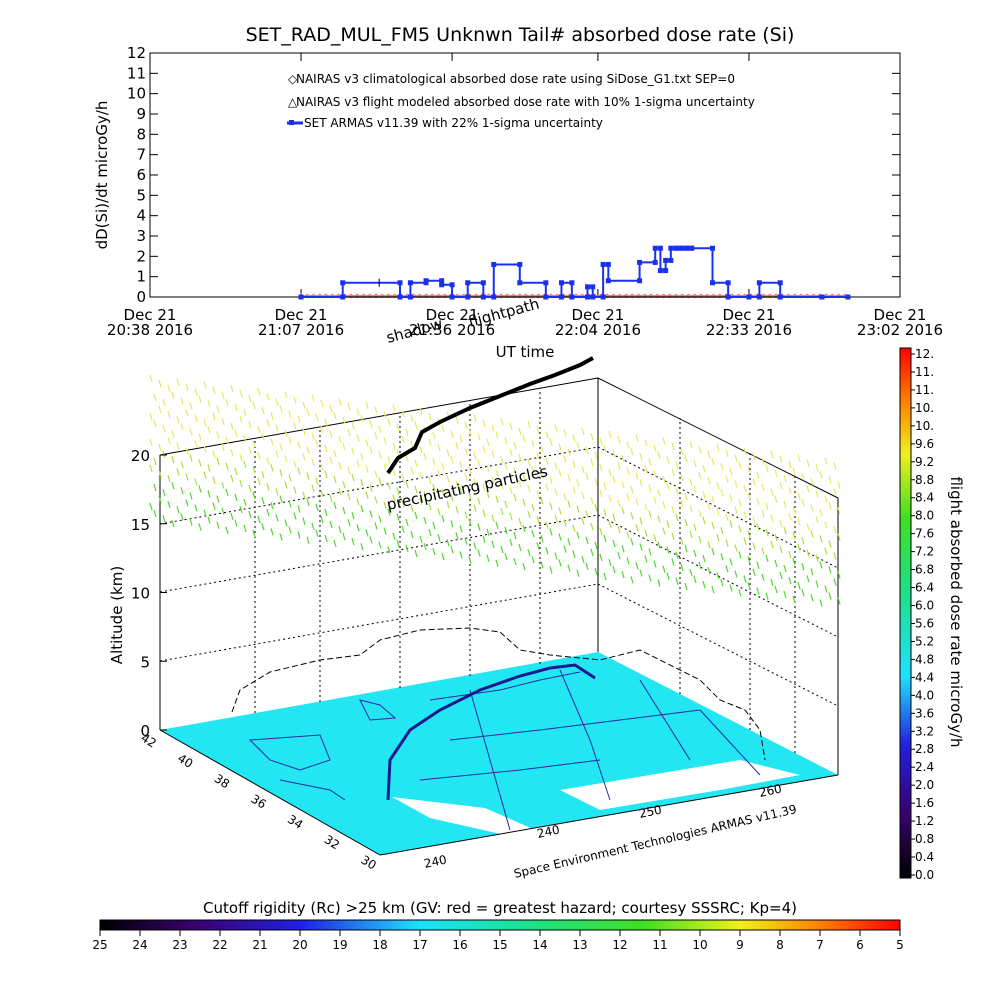  I want to click on plot-series, so click(574, 272).